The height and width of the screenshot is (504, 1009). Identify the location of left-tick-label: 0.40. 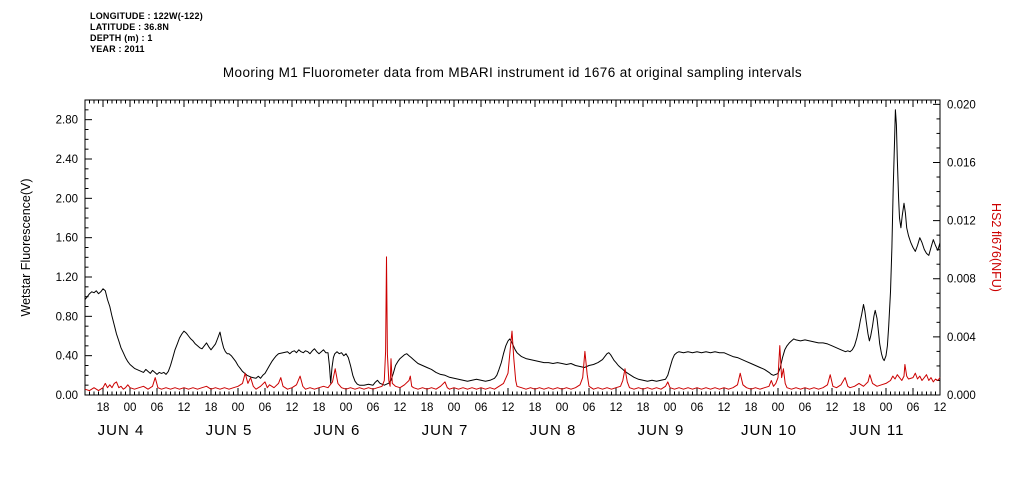
(67, 357).